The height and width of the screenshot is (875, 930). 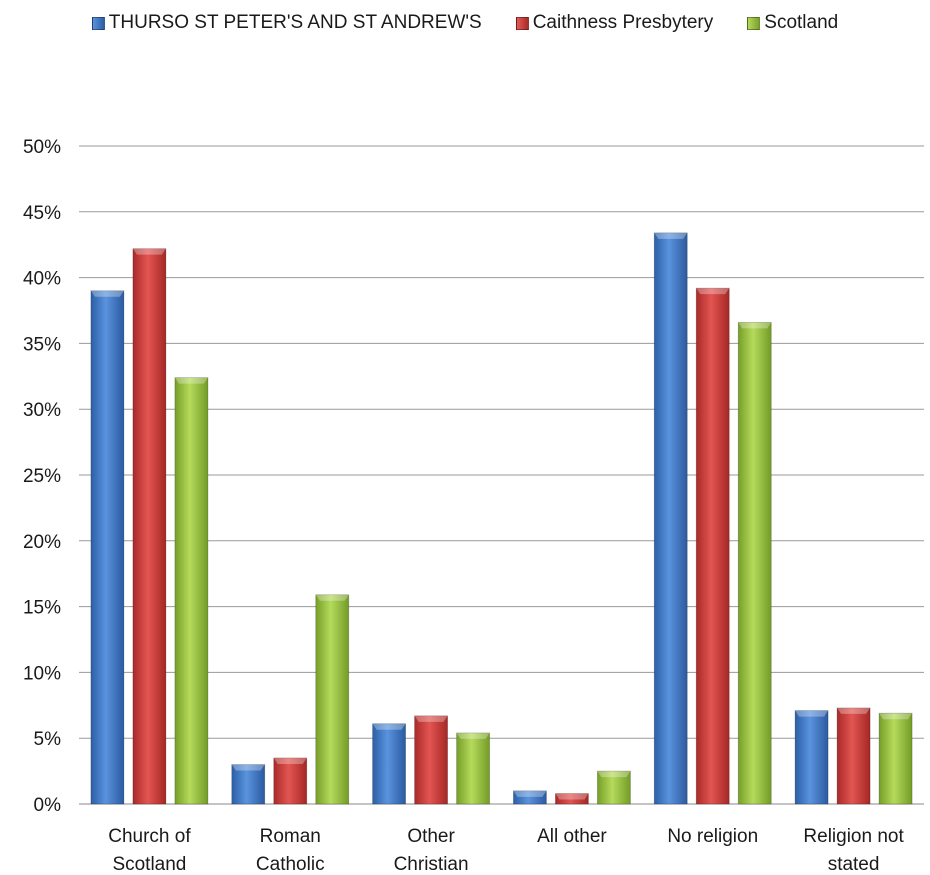 I want to click on y-tick-label: 40%, so click(x=42, y=279).